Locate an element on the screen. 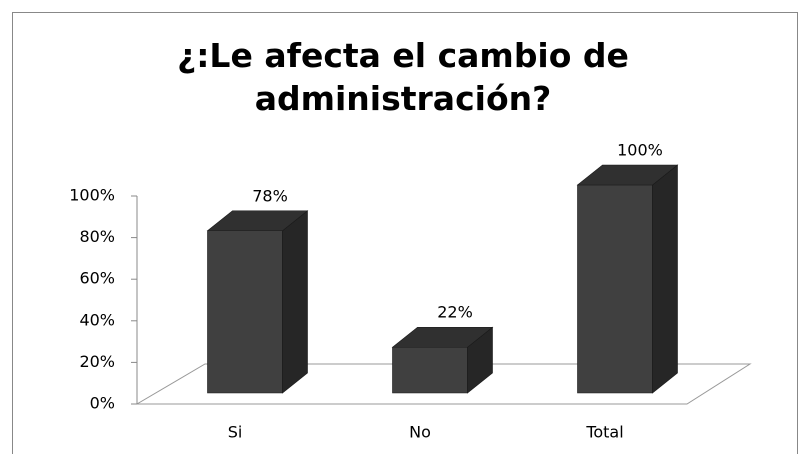 This screenshot has width=806, height=454. floor is located at coordinates (443, 384).